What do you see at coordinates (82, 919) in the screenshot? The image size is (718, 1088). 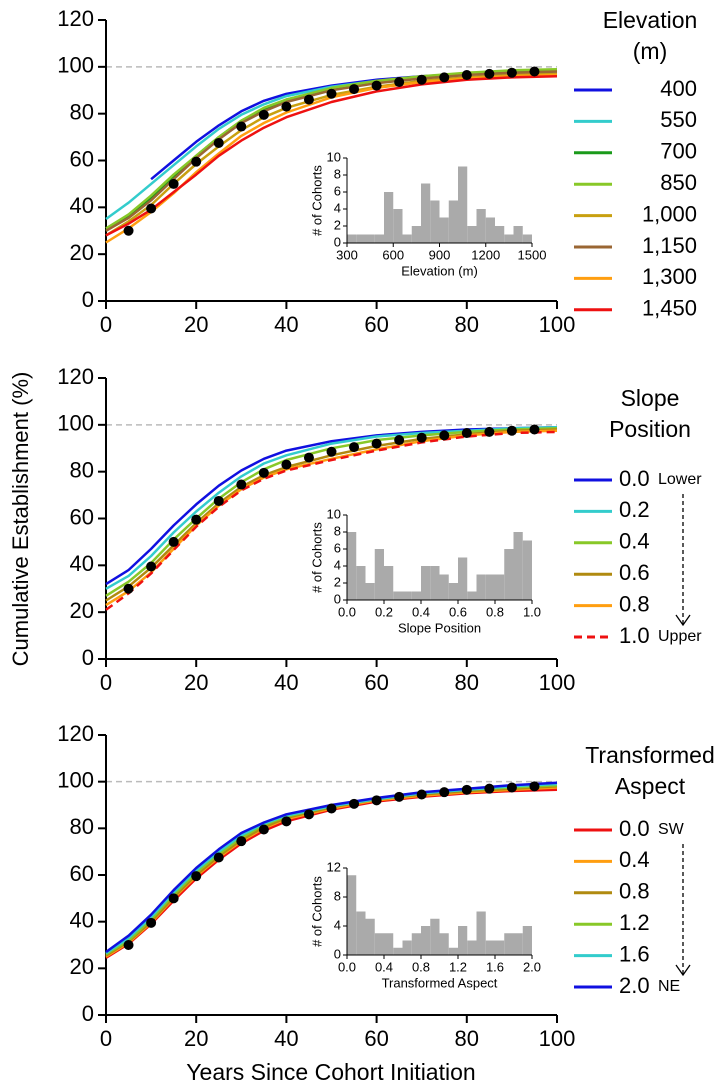 I see `y-tick-label: 40` at bounding box center [82, 919].